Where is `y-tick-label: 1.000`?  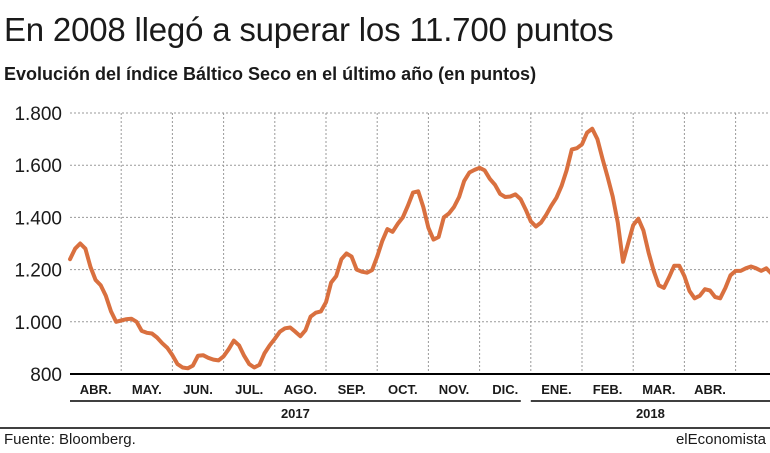
y-tick-label: 1.000 is located at coordinates (38, 323).